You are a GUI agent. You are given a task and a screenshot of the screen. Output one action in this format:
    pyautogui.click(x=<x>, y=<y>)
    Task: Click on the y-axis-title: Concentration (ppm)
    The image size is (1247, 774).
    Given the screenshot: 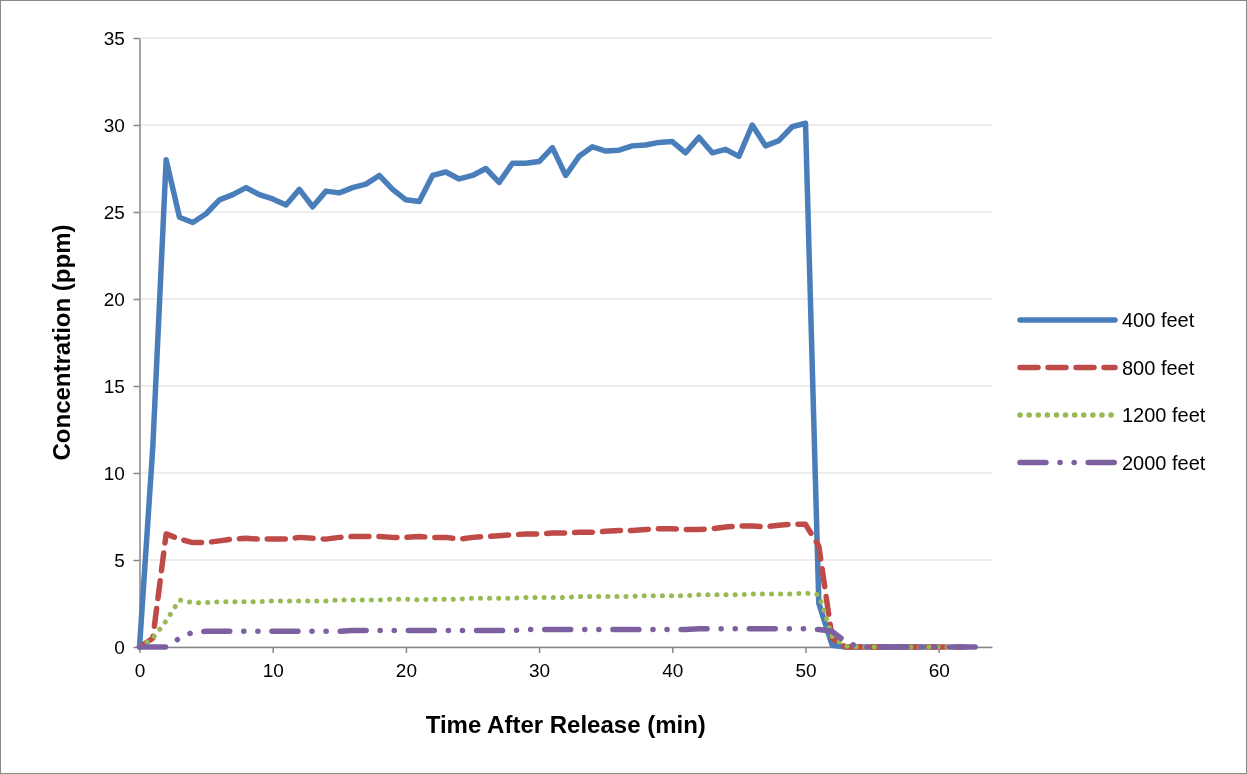 What is the action you would take?
    pyautogui.click(x=61, y=342)
    